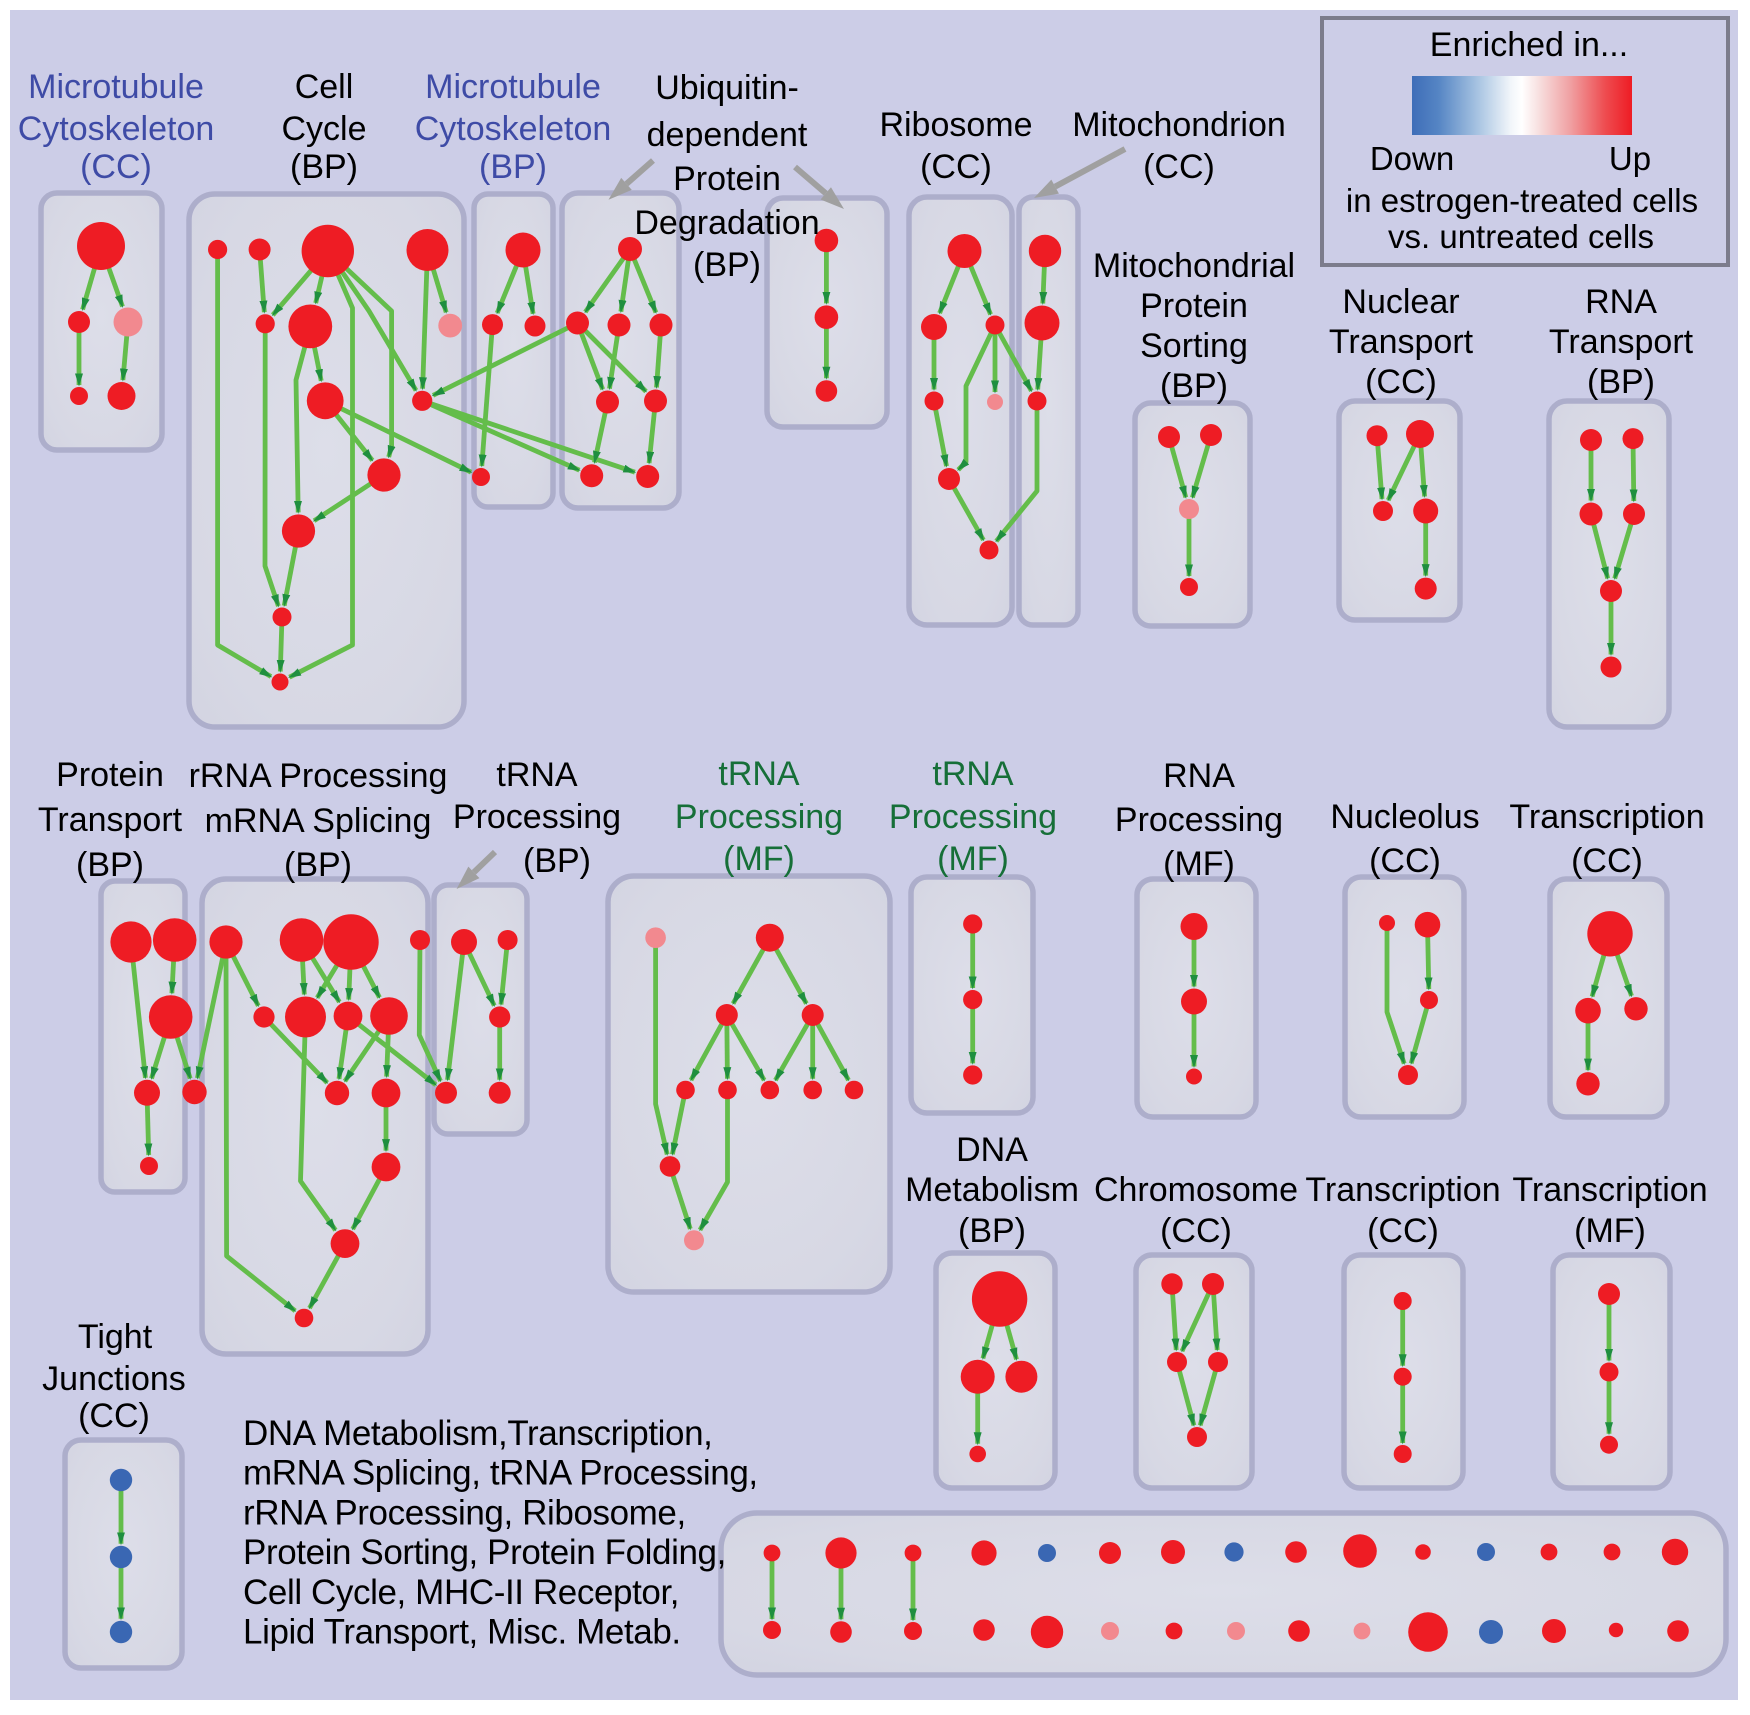 Image resolution: width=1750 pixels, height=1715 pixels. Describe the element at coordinates (500, 1473) in the screenshot. I see `svg-text:mRNA Splicing, tRNA Processing: mRNA Splicing, tRNA Processing,` at that location.